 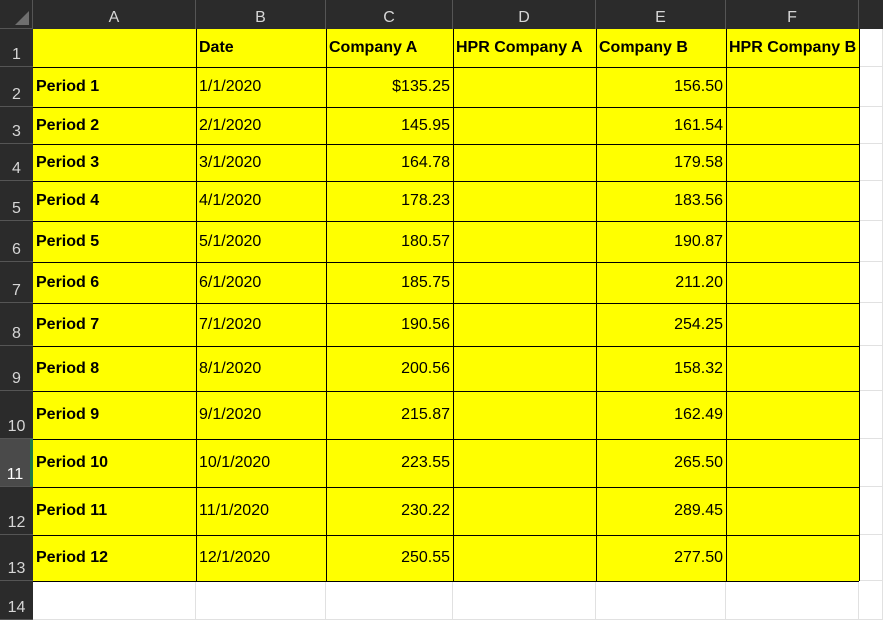 I want to click on cell-e13: 277.50, so click(x=661, y=558).